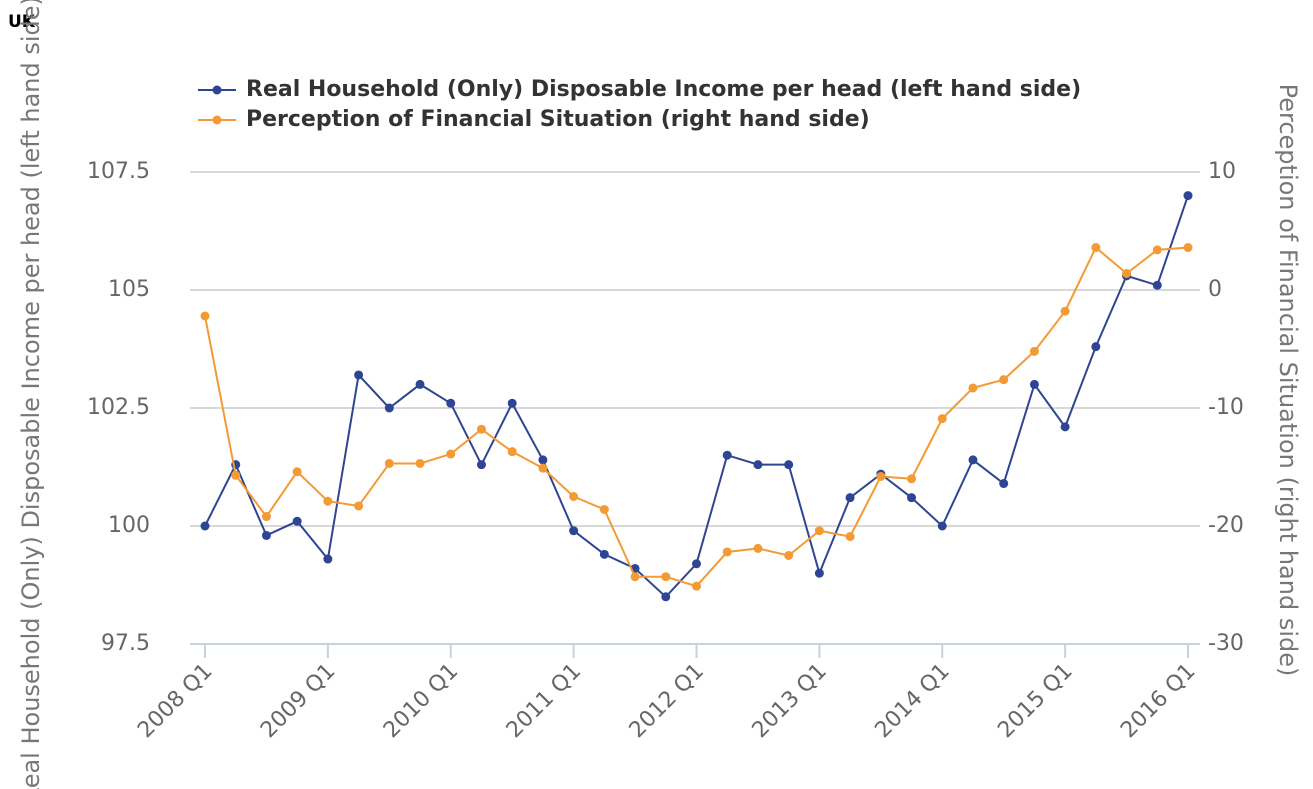 The image size is (1313, 789). Describe the element at coordinates (1226, 525) in the screenshot. I see `y2-tick-label: -20` at that location.